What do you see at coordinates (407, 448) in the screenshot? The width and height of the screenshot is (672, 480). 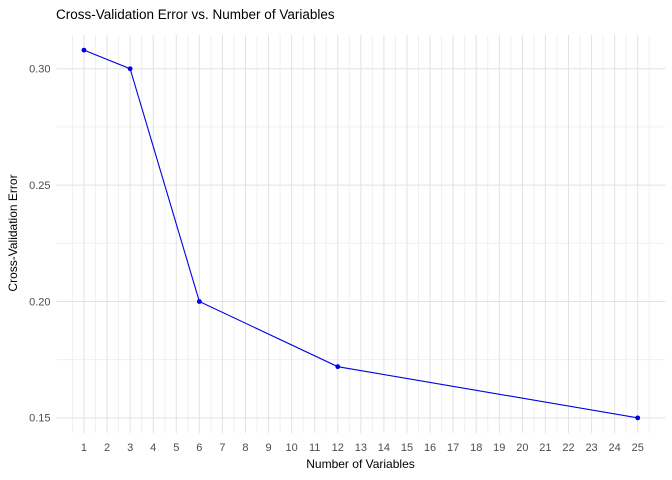 I see `x-tick-label: 15` at bounding box center [407, 448].